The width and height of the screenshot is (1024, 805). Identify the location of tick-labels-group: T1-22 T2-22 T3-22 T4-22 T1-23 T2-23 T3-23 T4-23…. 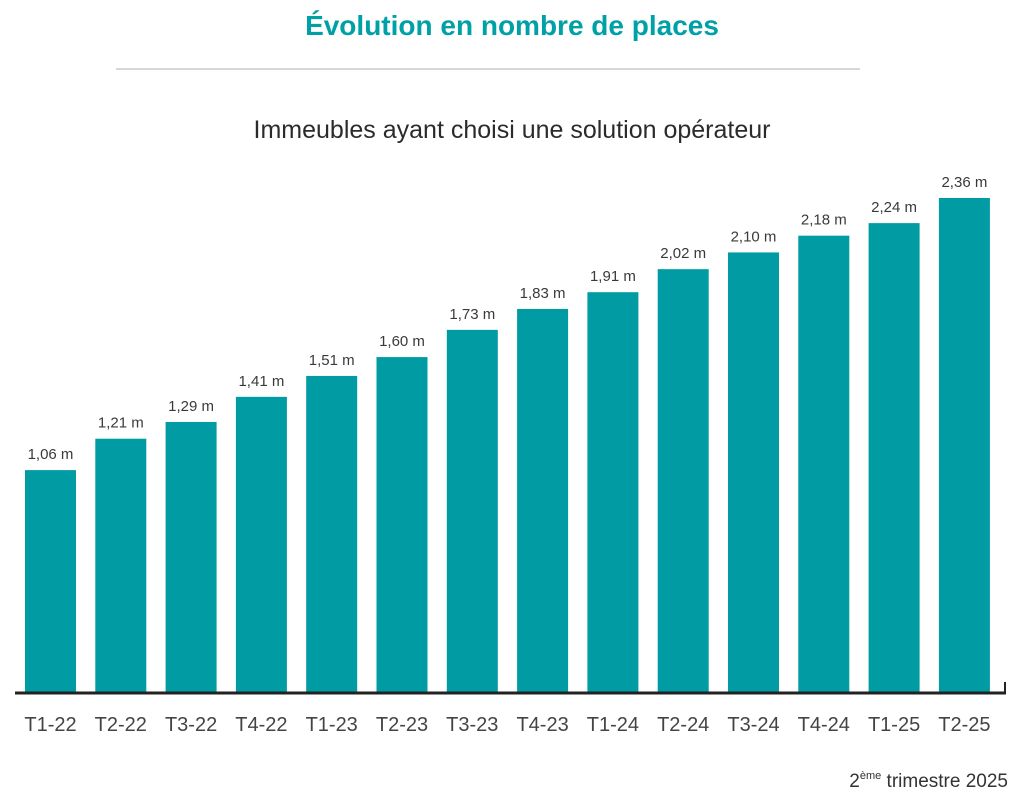
(507, 725).